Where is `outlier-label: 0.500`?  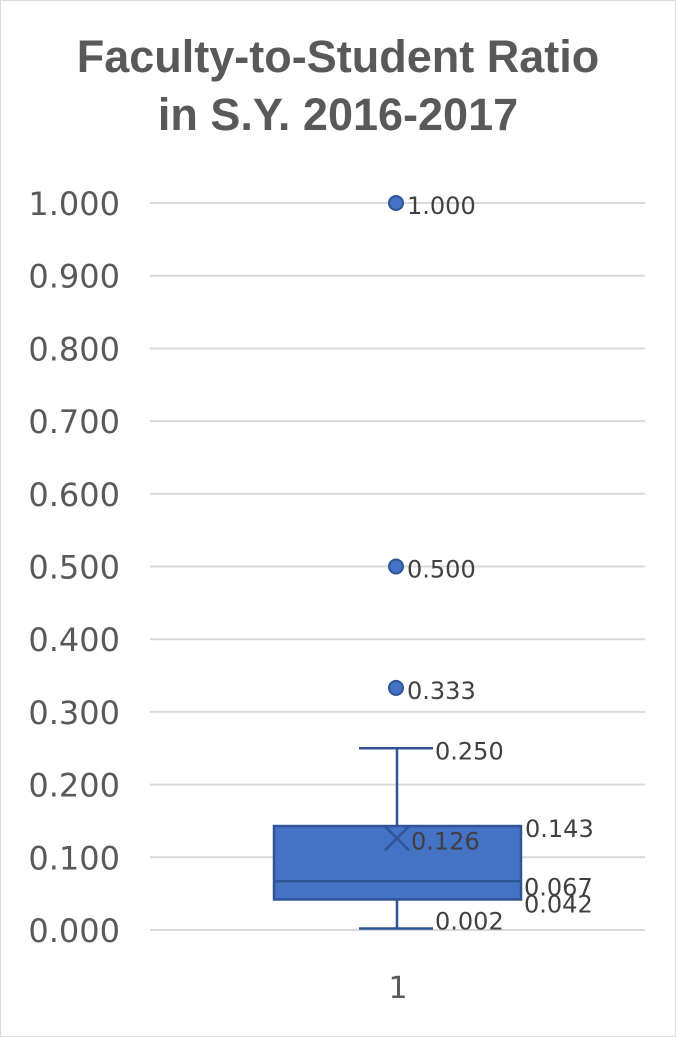
outlier-label: 0.500 is located at coordinates (441, 570).